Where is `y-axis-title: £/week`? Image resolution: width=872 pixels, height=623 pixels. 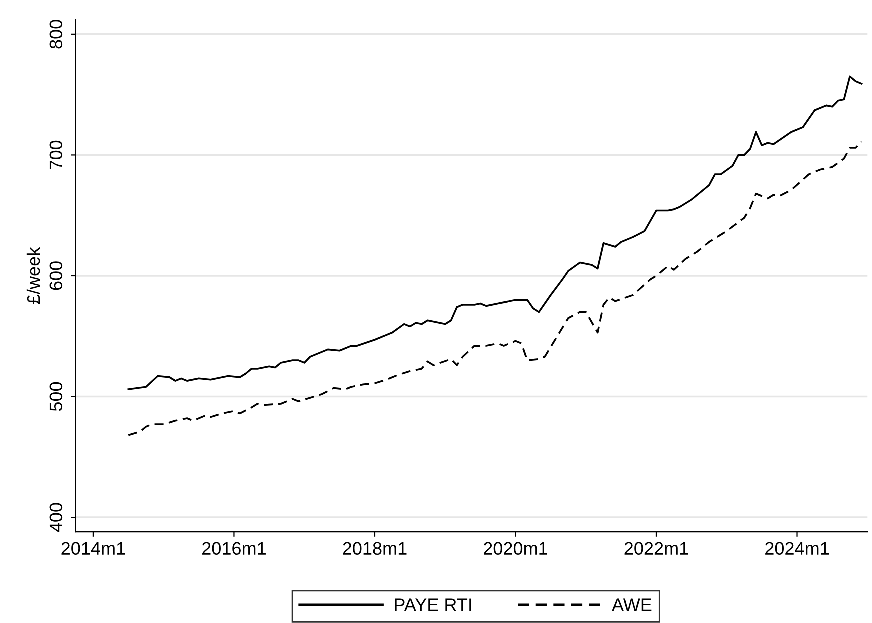
y-axis-title: £/week is located at coordinates (33, 275).